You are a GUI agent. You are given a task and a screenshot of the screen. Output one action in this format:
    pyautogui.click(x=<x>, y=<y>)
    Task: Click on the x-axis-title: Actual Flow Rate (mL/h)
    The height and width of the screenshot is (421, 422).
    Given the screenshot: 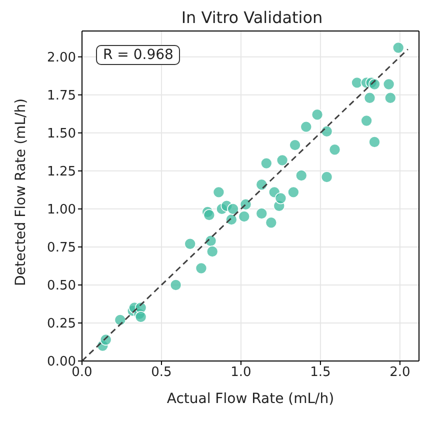 What is the action you would take?
    pyautogui.click(x=250, y=399)
    